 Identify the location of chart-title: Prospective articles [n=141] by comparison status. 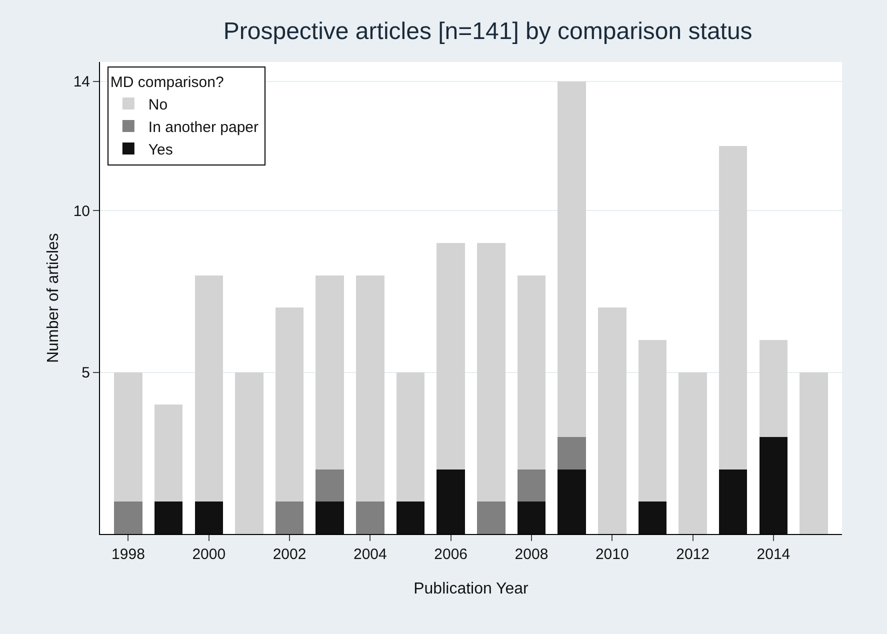
(487, 31).